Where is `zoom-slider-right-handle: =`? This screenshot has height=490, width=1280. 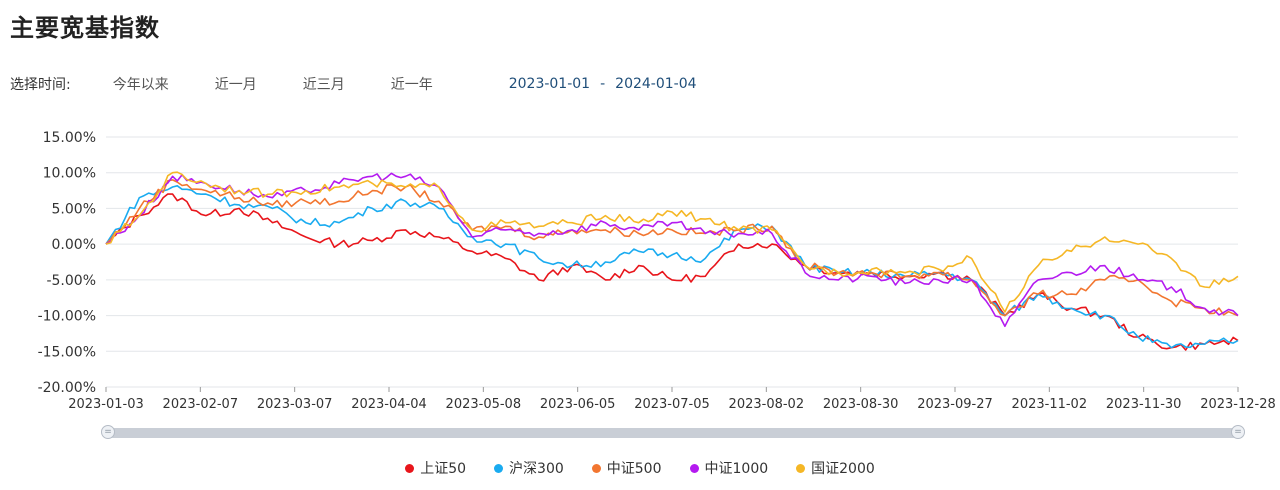 zoom-slider-right-handle: = is located at coordinates (1238, 432).